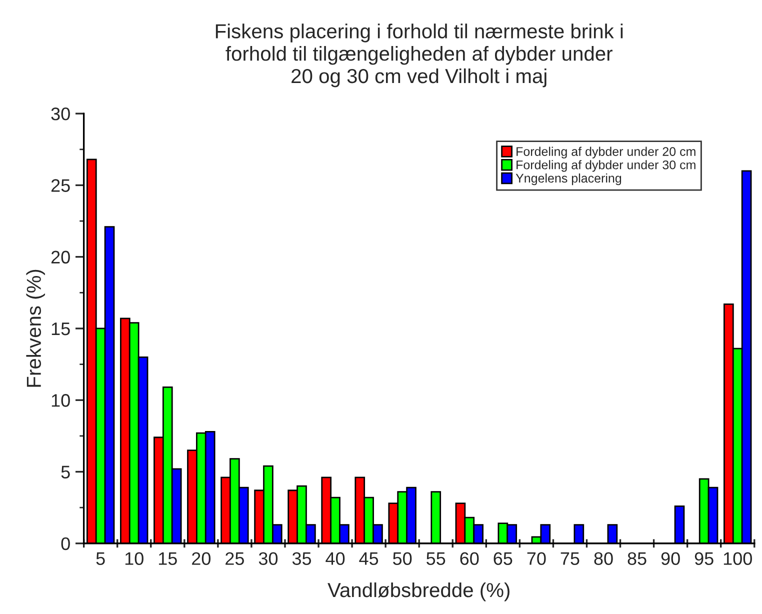 This screenshot has width=762, height=614. I want to click on x-tick-label: 20, so click(201, 558).